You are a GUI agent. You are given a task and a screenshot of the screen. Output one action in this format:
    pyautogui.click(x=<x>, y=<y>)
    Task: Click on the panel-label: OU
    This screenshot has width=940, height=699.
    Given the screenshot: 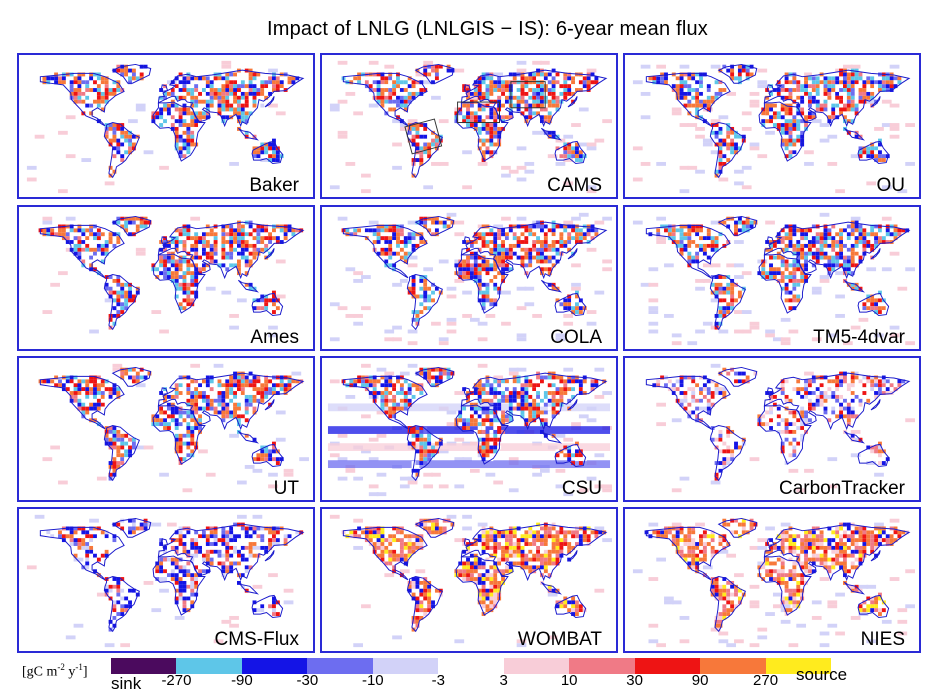 What is the action you would take?
    pyautogui.click(x=891, y=185)
    